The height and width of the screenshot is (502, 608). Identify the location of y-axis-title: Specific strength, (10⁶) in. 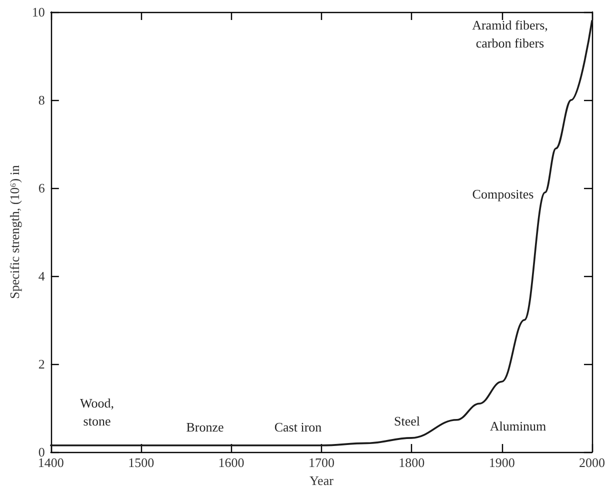
(14, 231).